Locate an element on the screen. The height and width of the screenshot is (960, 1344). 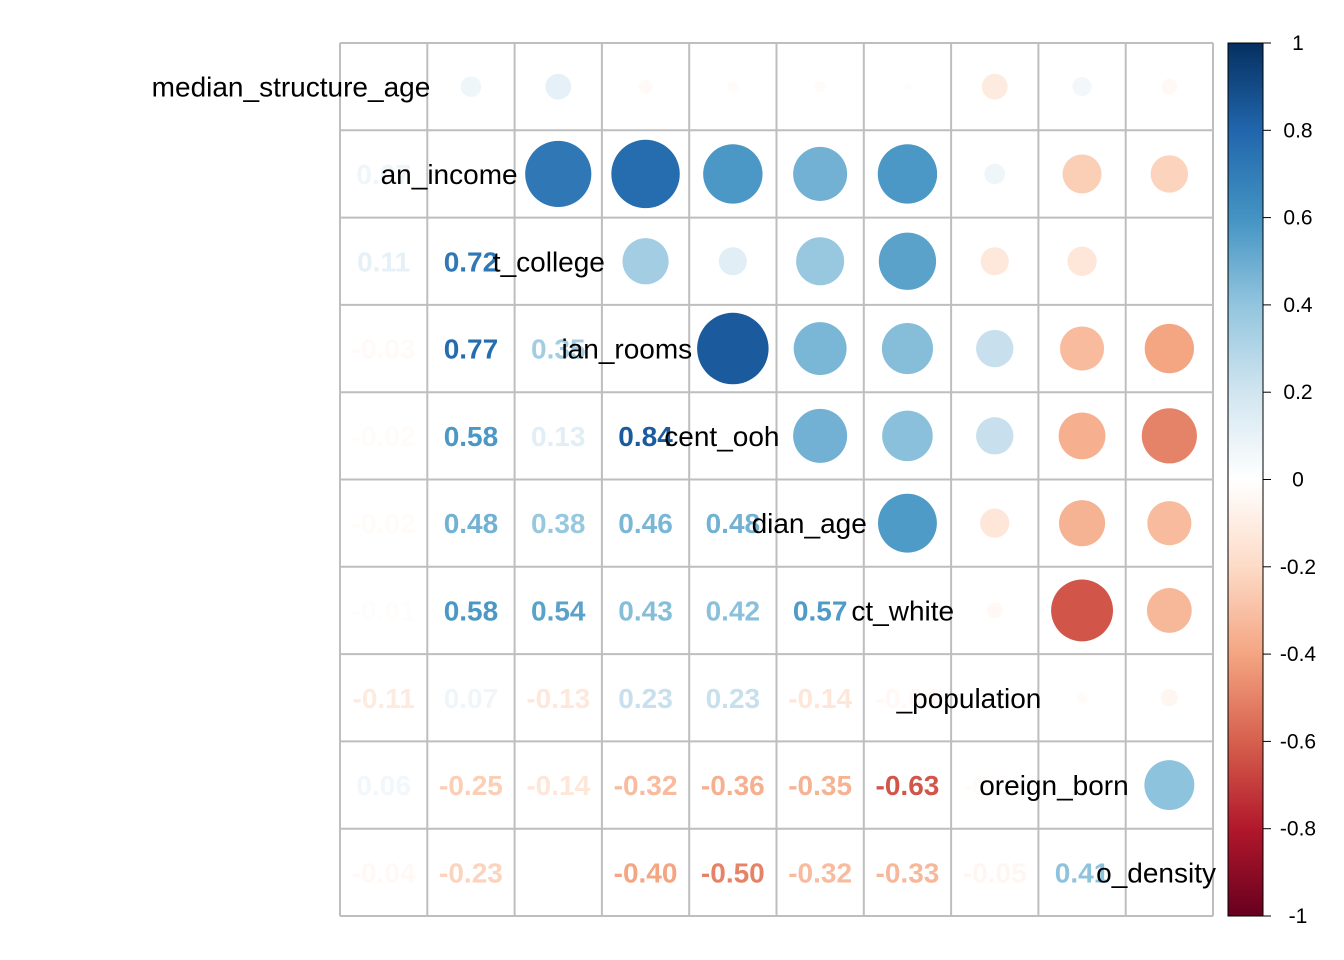
diag-label-median_age: dian_age is located at coordinates (809, 523).